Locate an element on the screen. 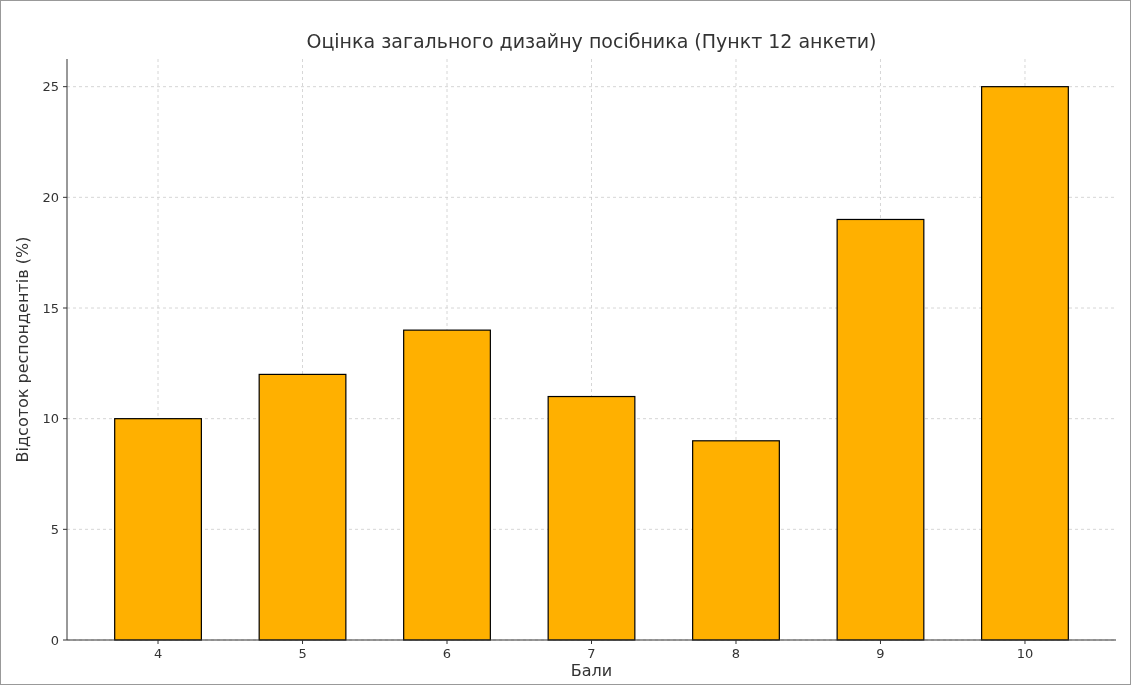  y-tick-label: 10 is located at coordinates (50, 419).